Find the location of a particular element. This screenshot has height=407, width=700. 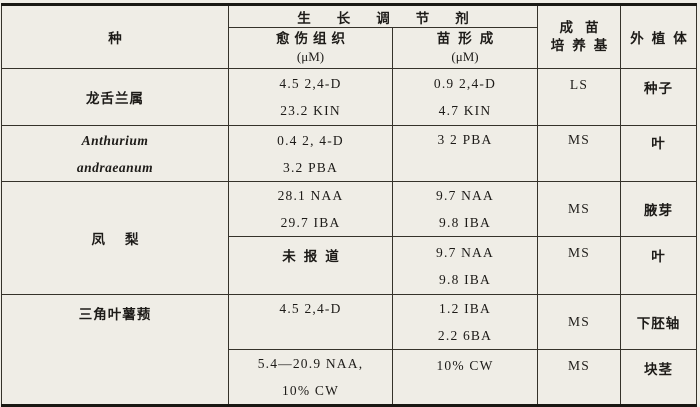

pineapple1-medium-cell: MS is located at coordinates (579, 209).